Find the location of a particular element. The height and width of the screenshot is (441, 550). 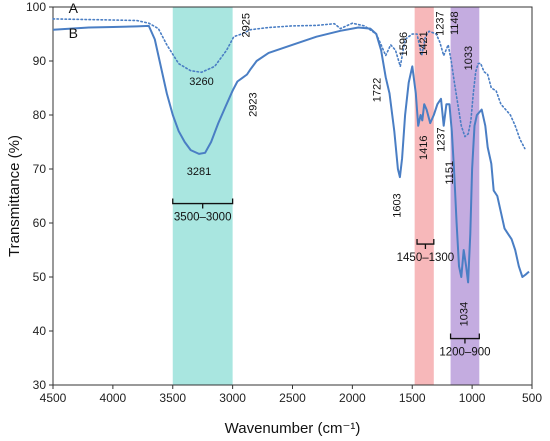

peak-label-2: 2925 is located at coordinates (246, 25).